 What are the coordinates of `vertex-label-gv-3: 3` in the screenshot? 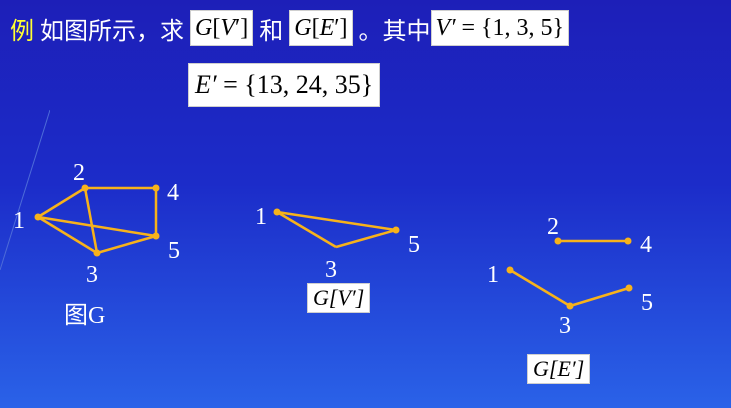 It's located at (331, 270).